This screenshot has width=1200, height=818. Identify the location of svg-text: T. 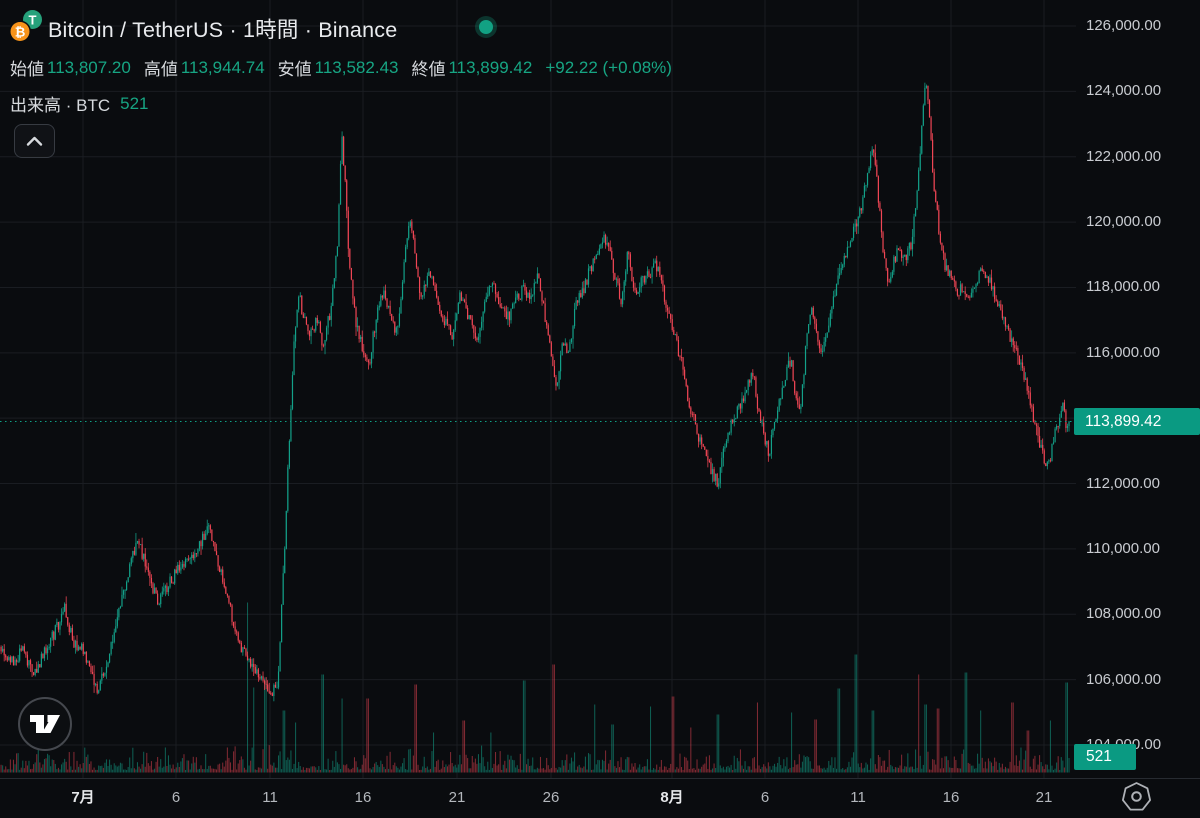
(33, 20).